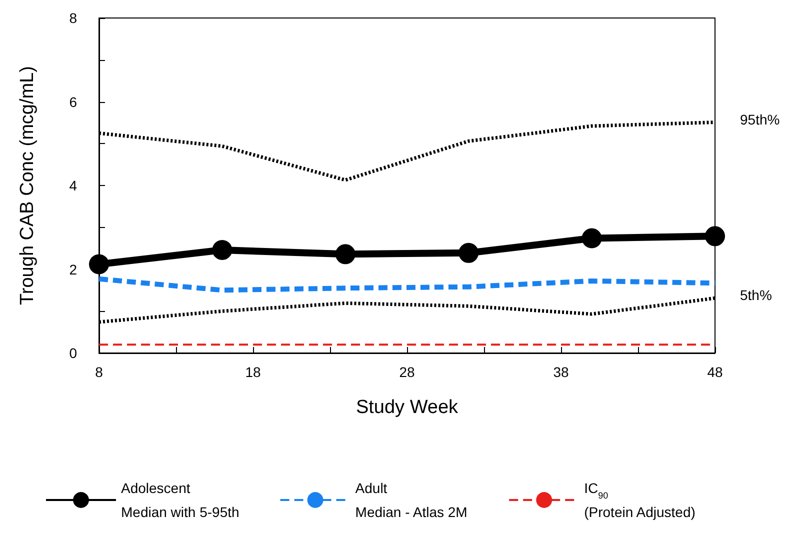 The image size is (790, 537). I want to click on y-tick-label: 0, so click(73, 353).